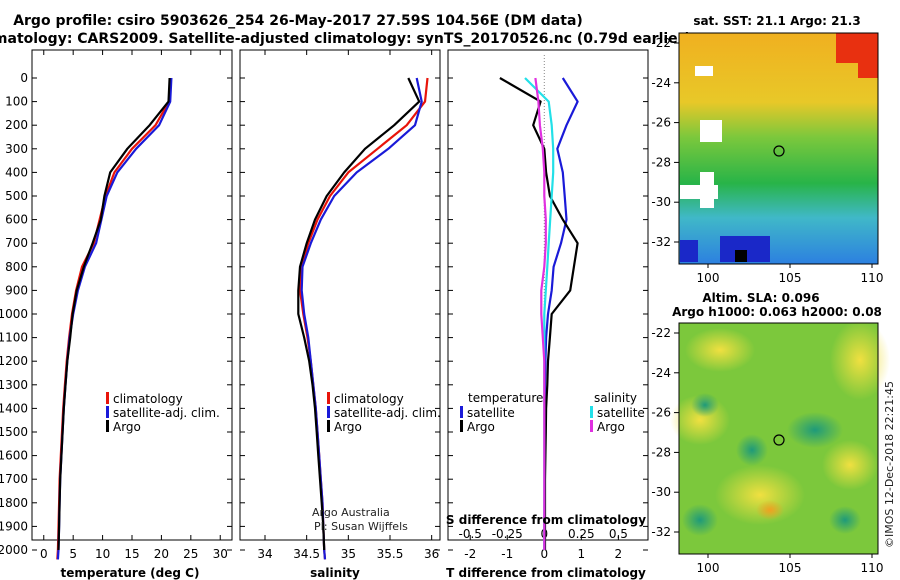  I want to click on sla-map, so click(780, 437).